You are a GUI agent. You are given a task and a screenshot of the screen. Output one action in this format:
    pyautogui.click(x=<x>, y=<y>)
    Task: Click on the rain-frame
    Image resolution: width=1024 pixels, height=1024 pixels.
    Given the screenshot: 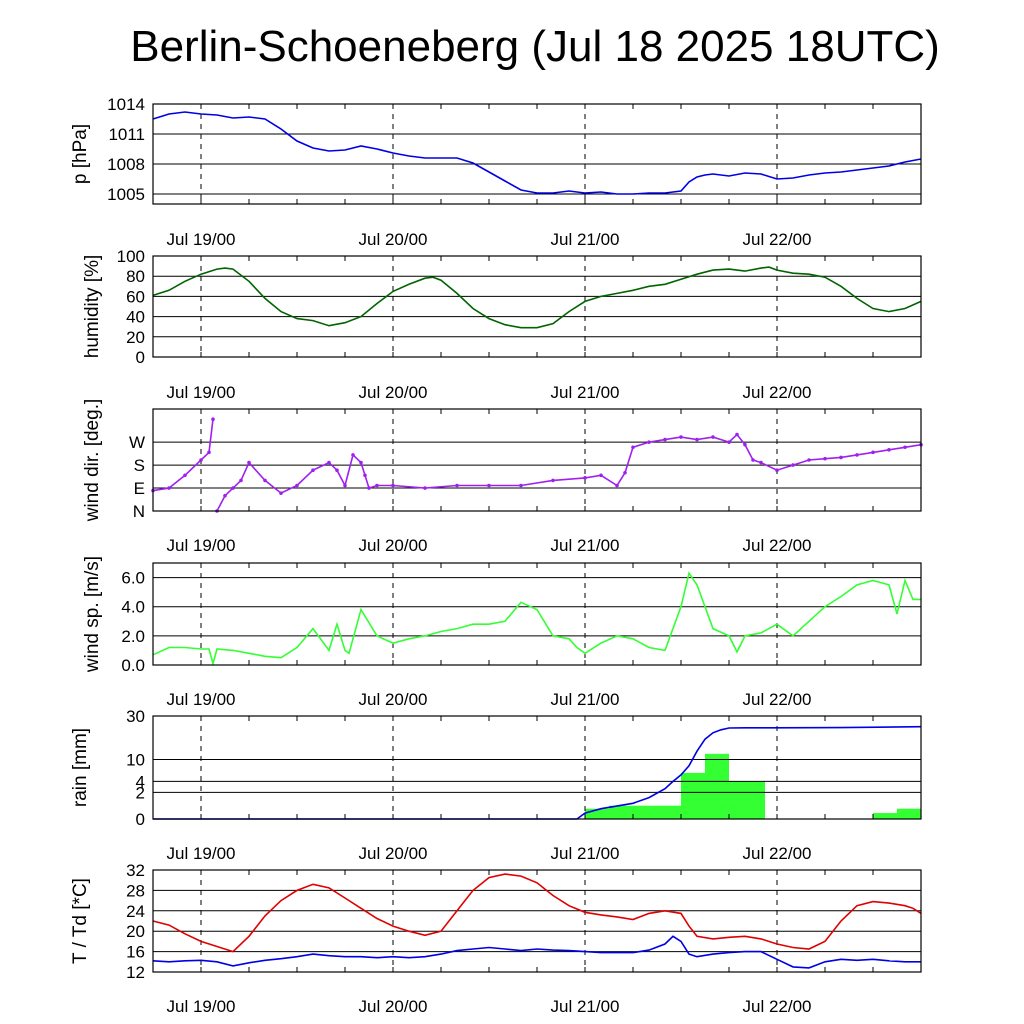 What is the action you would take?
    pyautogui.click(x=537, y=767)
    